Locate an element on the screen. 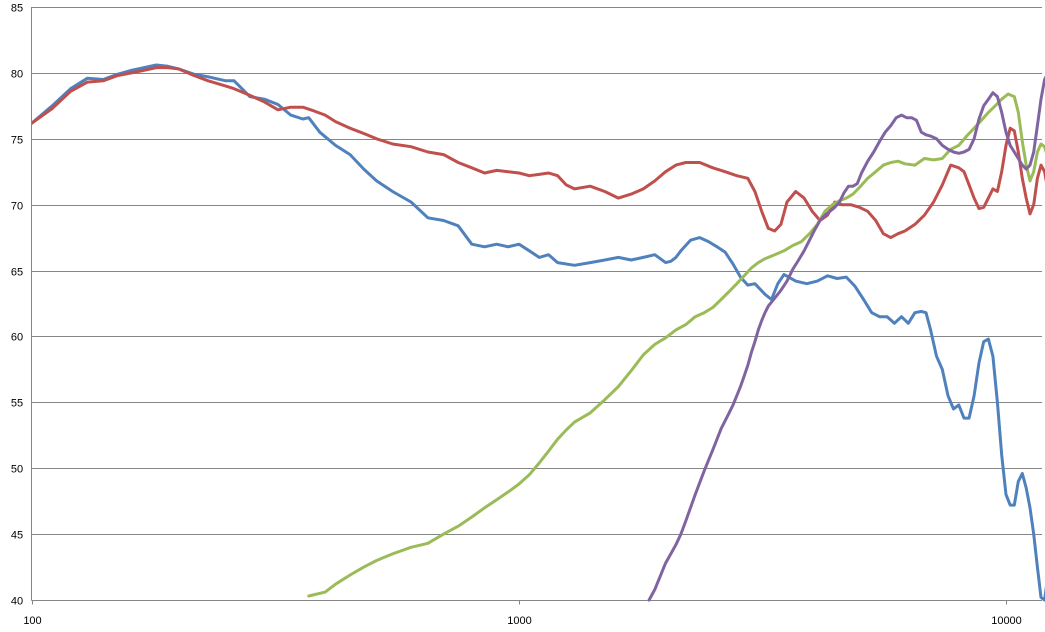 This screenshot has width=1045, height=632. x-tick-label-1000: 1000 is located at coordinates (519, 621).